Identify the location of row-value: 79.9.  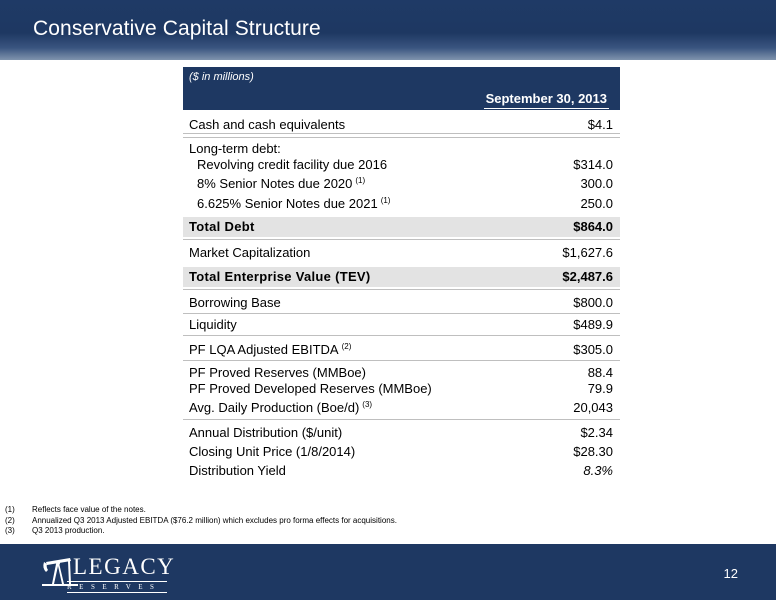
(600, 388).